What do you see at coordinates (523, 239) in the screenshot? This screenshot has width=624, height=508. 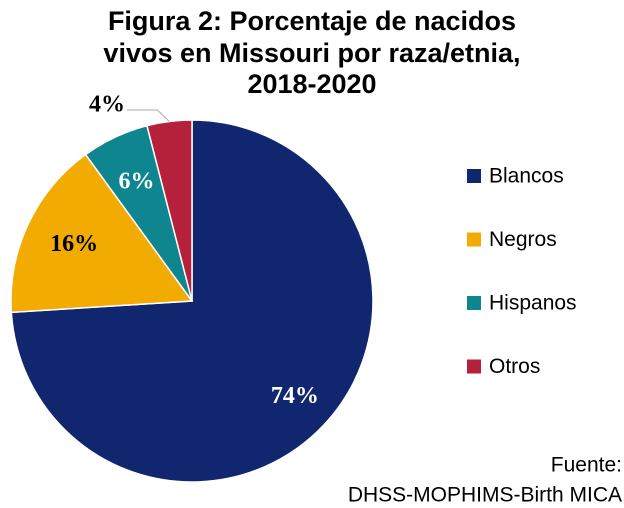 I see `legend-label: Negros` at bounding box center [523, 239].